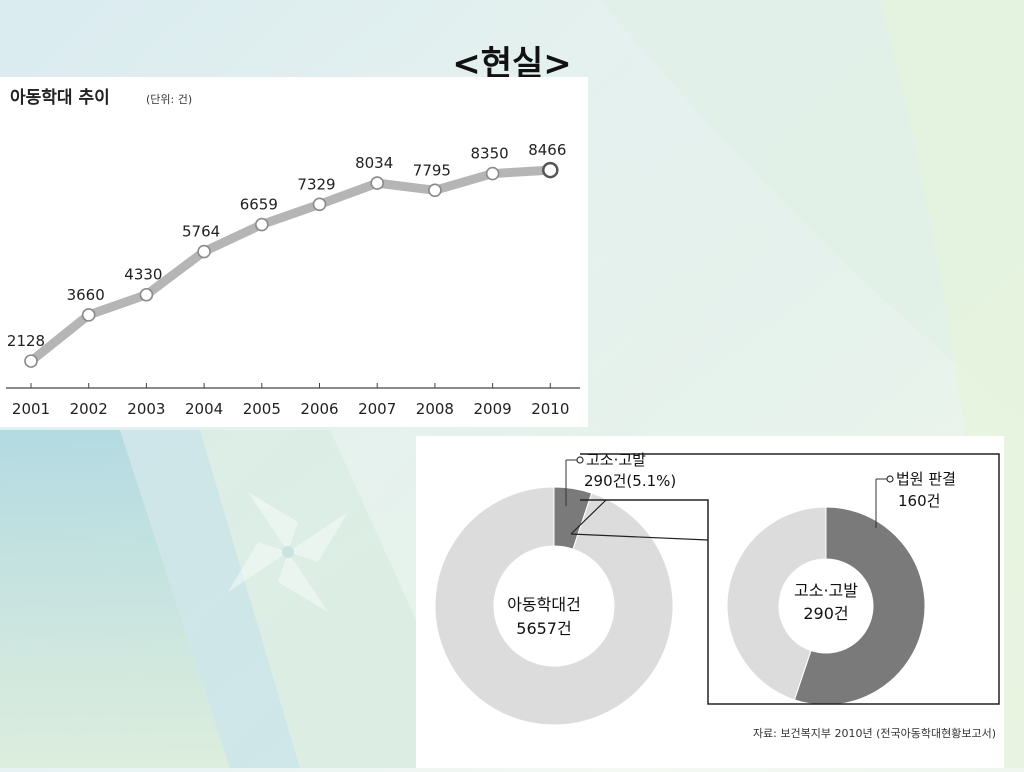 The width and height of the screenshot is (1024, 772). Describe the element at coordinates (290, 265) in the screenshot. I see `series-line` at that location.